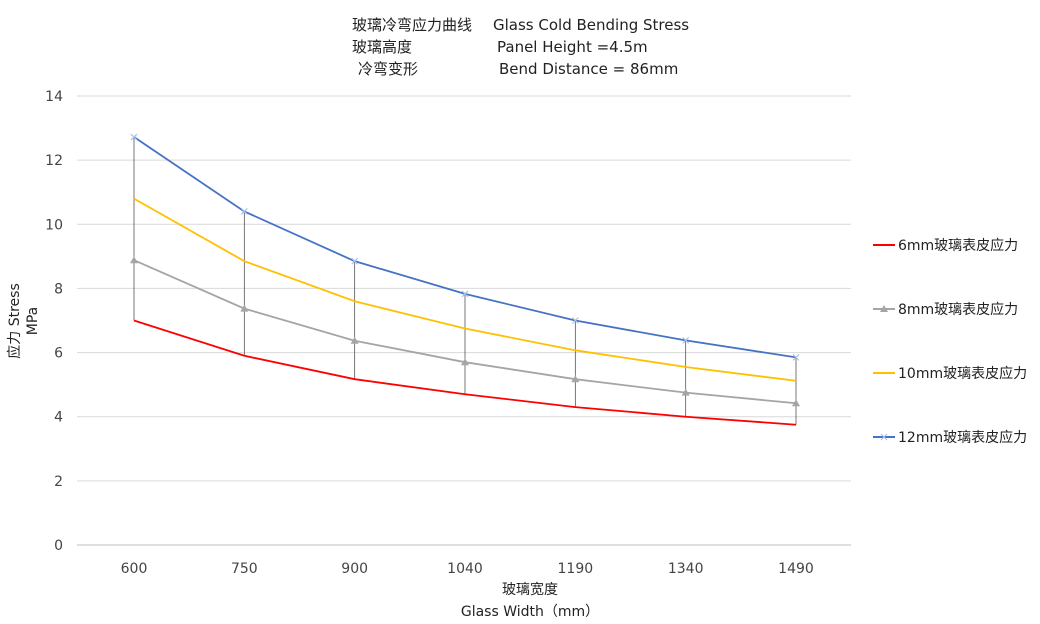  Describe the element at coordinates (23, 320) in the screenshot. I see `y-axis-title: 应力 Stress MPa` at that location.